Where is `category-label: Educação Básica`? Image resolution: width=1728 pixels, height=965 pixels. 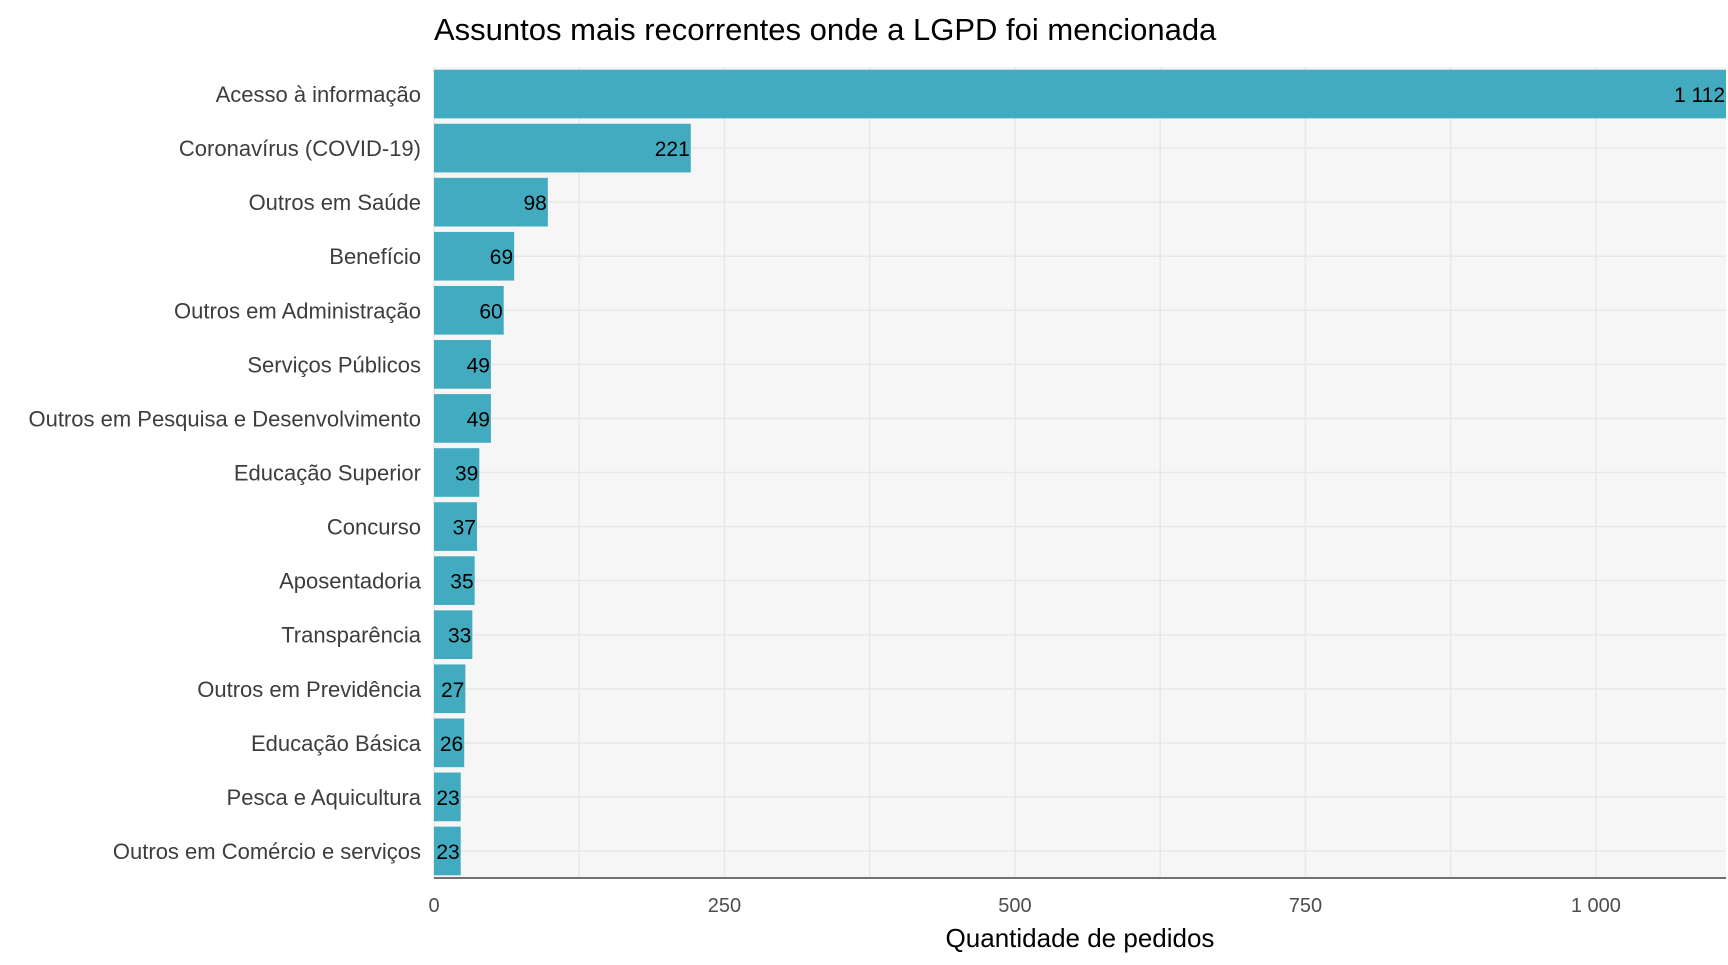 category-label: Educação Básica is located at coordinates (336, 743).